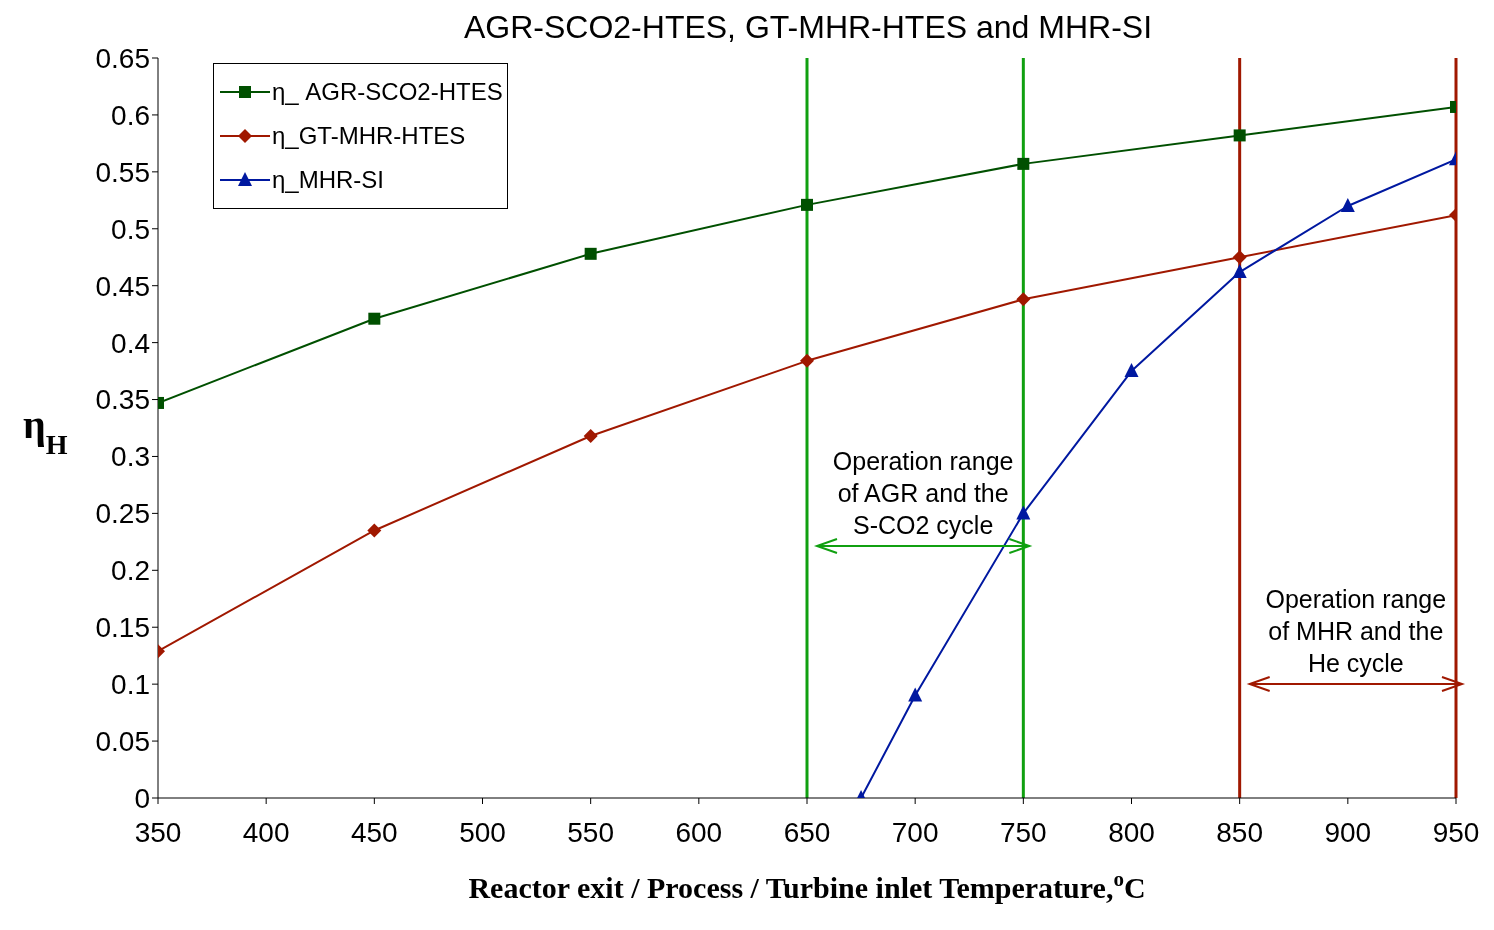 This screenshot has width=1494, height=930. Describe the element at coordinates (1348, 832) in the screenshot. I see `x-tick-label: 900` at that location.